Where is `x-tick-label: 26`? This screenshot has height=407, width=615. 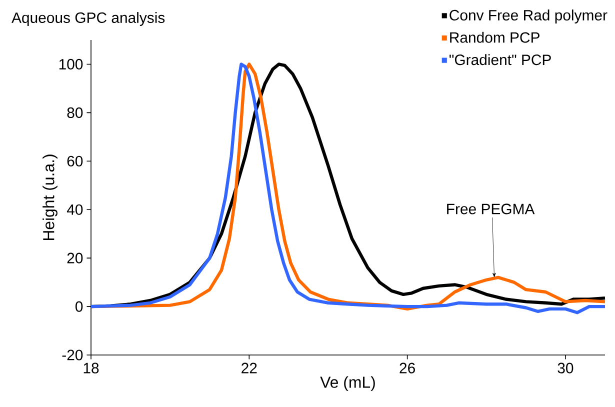 x-tick-label: 26 is located at coordinates (407, 368).